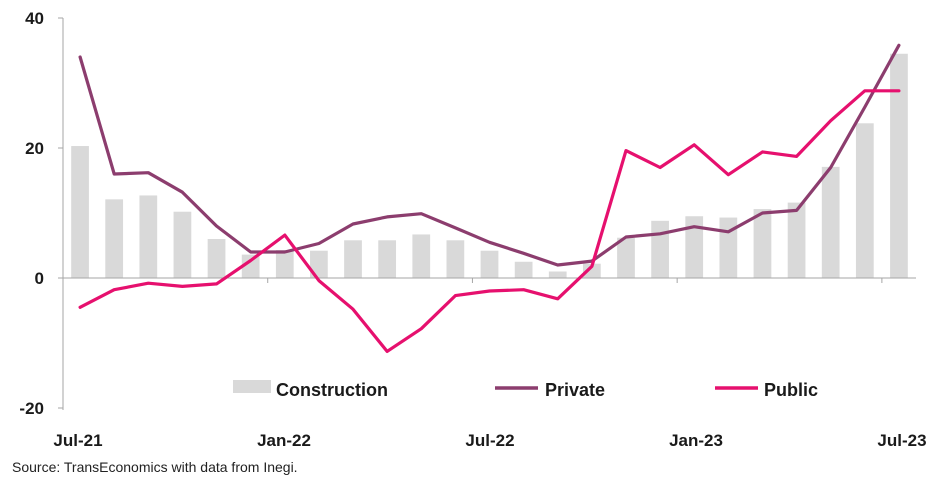 The image size is (940, 480). Describe the element at coordinates (39, 278) in the screenshot. I see `y-tick-label: 0` at that location.